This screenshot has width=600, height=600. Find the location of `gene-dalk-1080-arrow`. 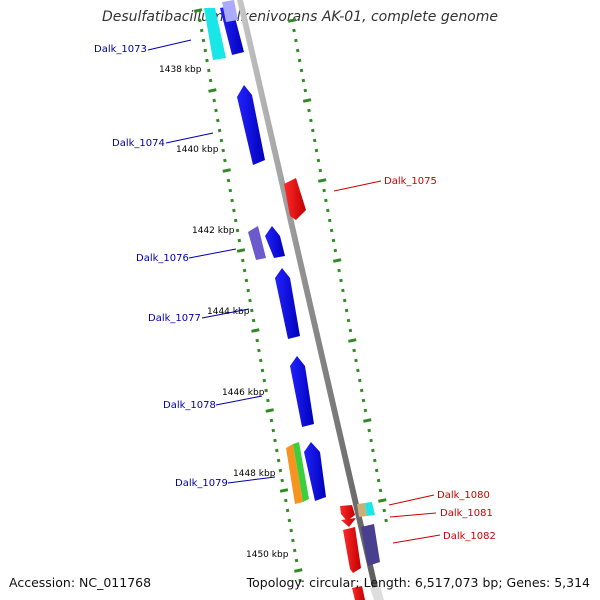

gene-dalk-1080-arrow is located at coordinates (347, 513).